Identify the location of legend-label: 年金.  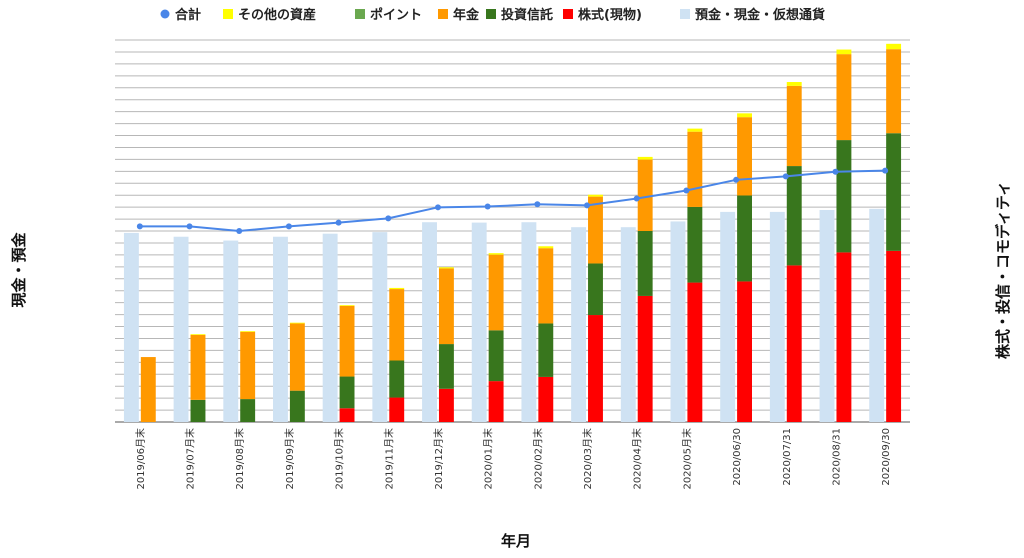
(466, 15).